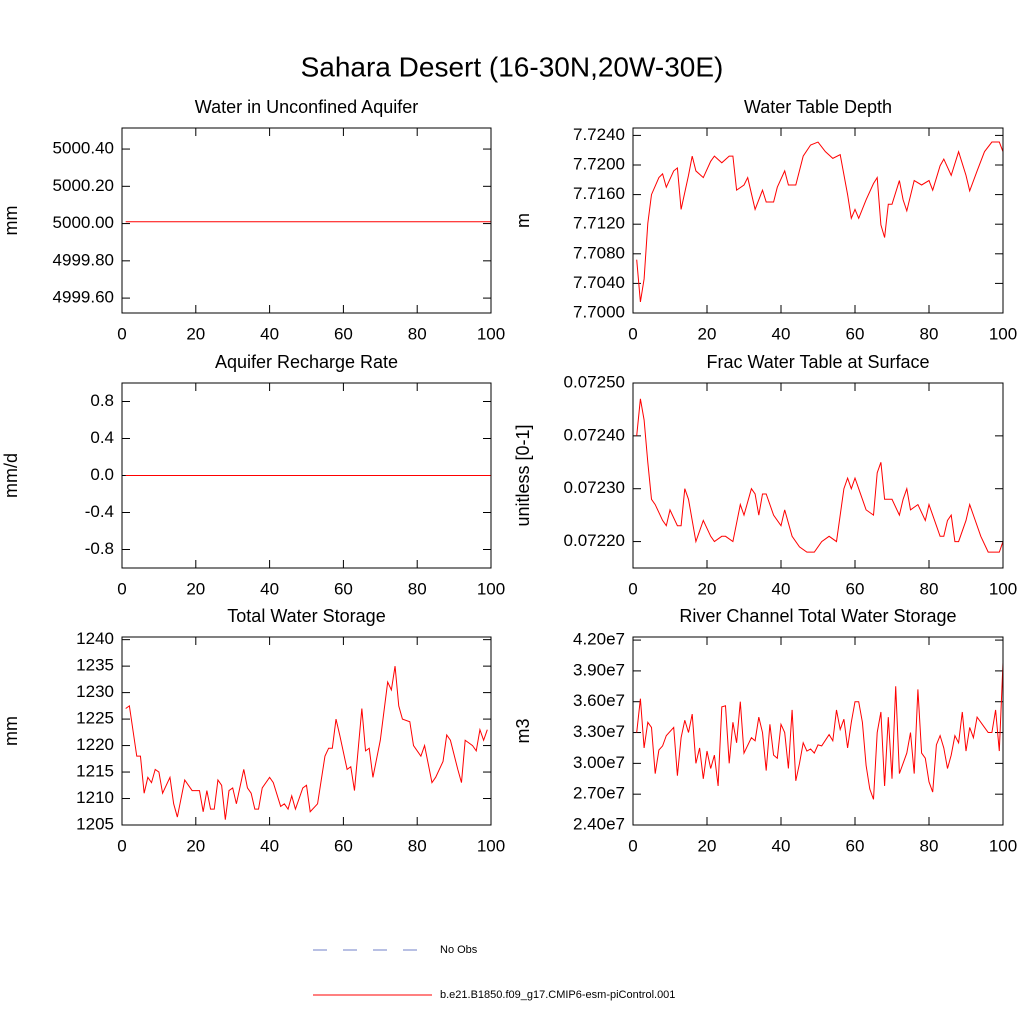 The image size is (1024, 1024). What do you see at coordinates (817, 362) in the screenshot?
I see `panel-title: Frac Water Table at Surface` at bounding box center [817, 362].